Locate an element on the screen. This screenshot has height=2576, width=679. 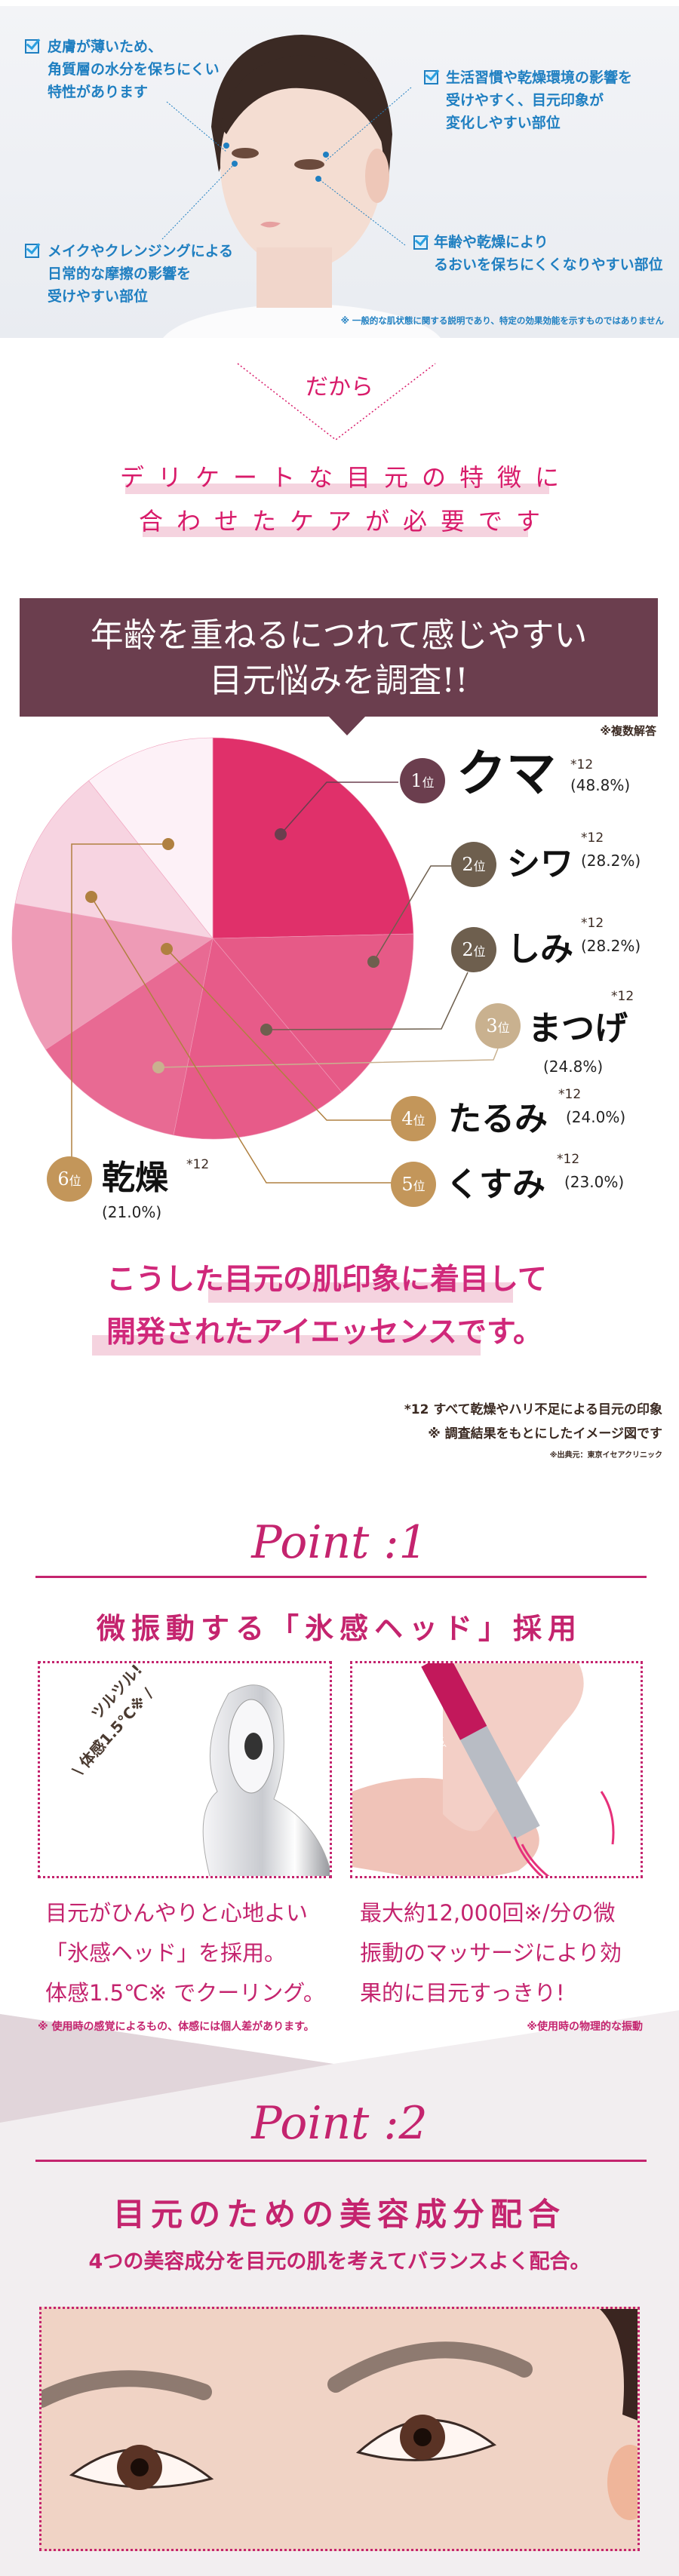
concern-percentage: (24.8%) is located at coordinates (573, 1067).